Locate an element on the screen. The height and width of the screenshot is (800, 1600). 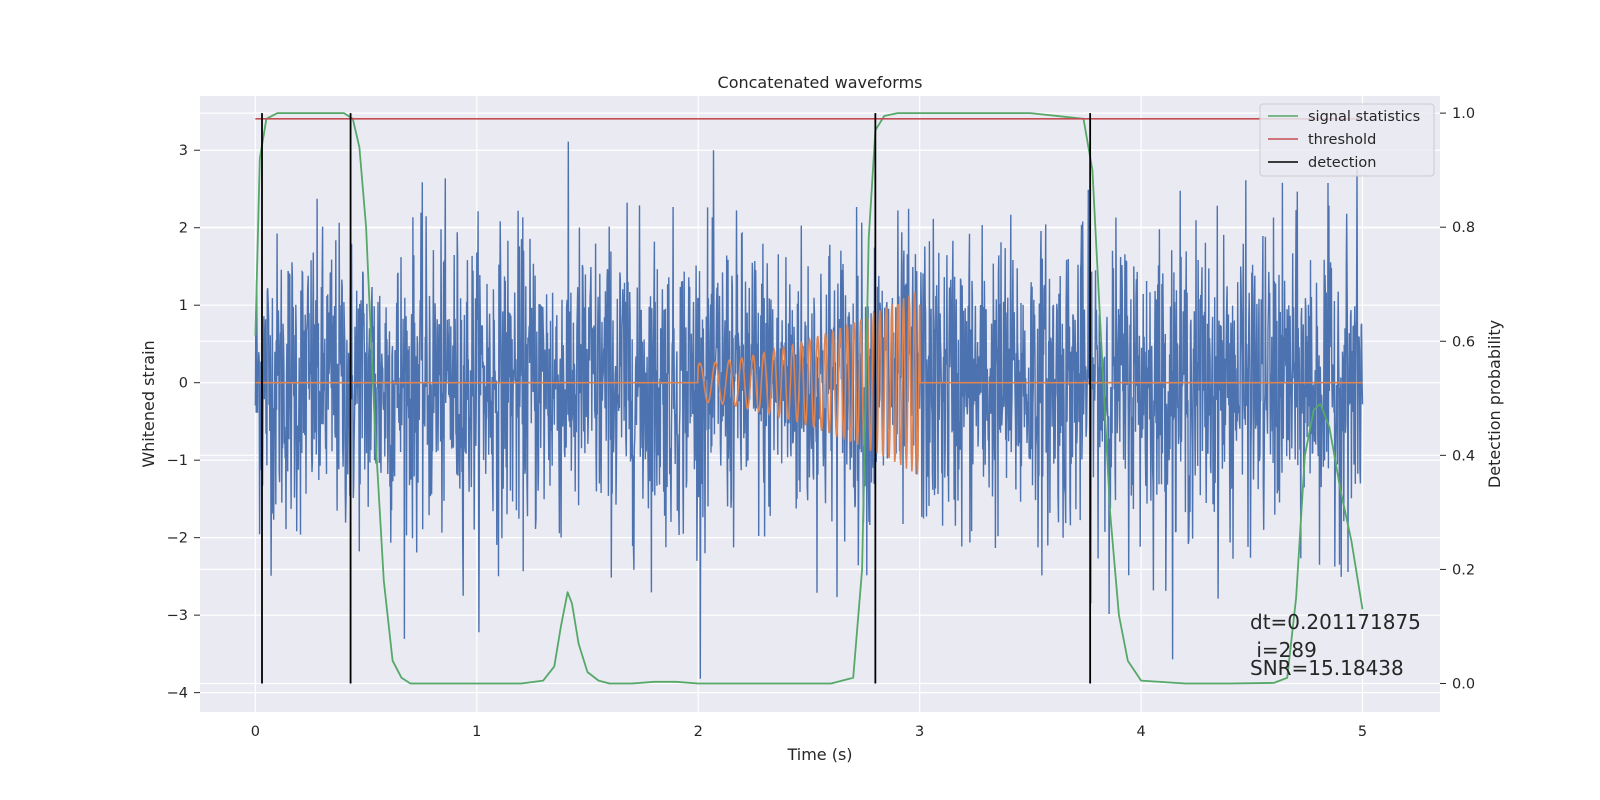
y-tick-label: 0 is located at coordinates (183, 384).